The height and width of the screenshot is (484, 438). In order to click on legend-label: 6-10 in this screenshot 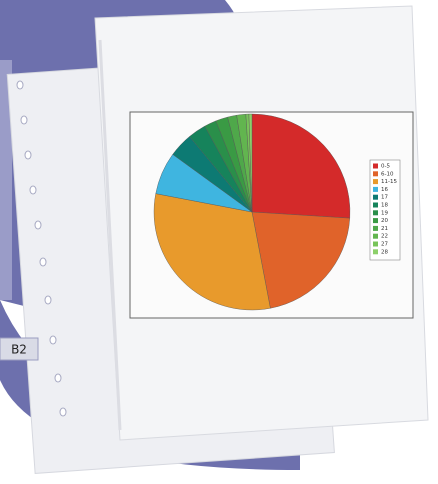, I will do `click(387, 174)`.